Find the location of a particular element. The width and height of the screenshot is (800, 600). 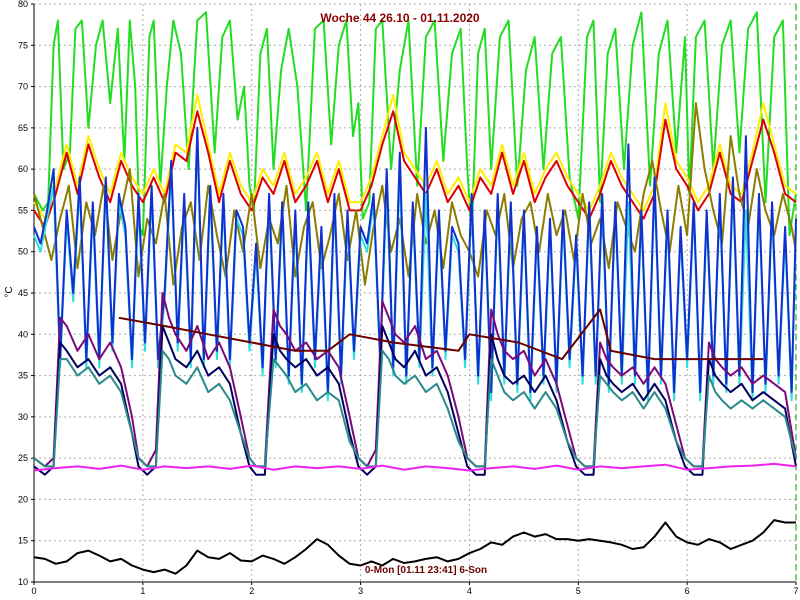

y-tick-label: 25 is located at coordinates (23, 458).